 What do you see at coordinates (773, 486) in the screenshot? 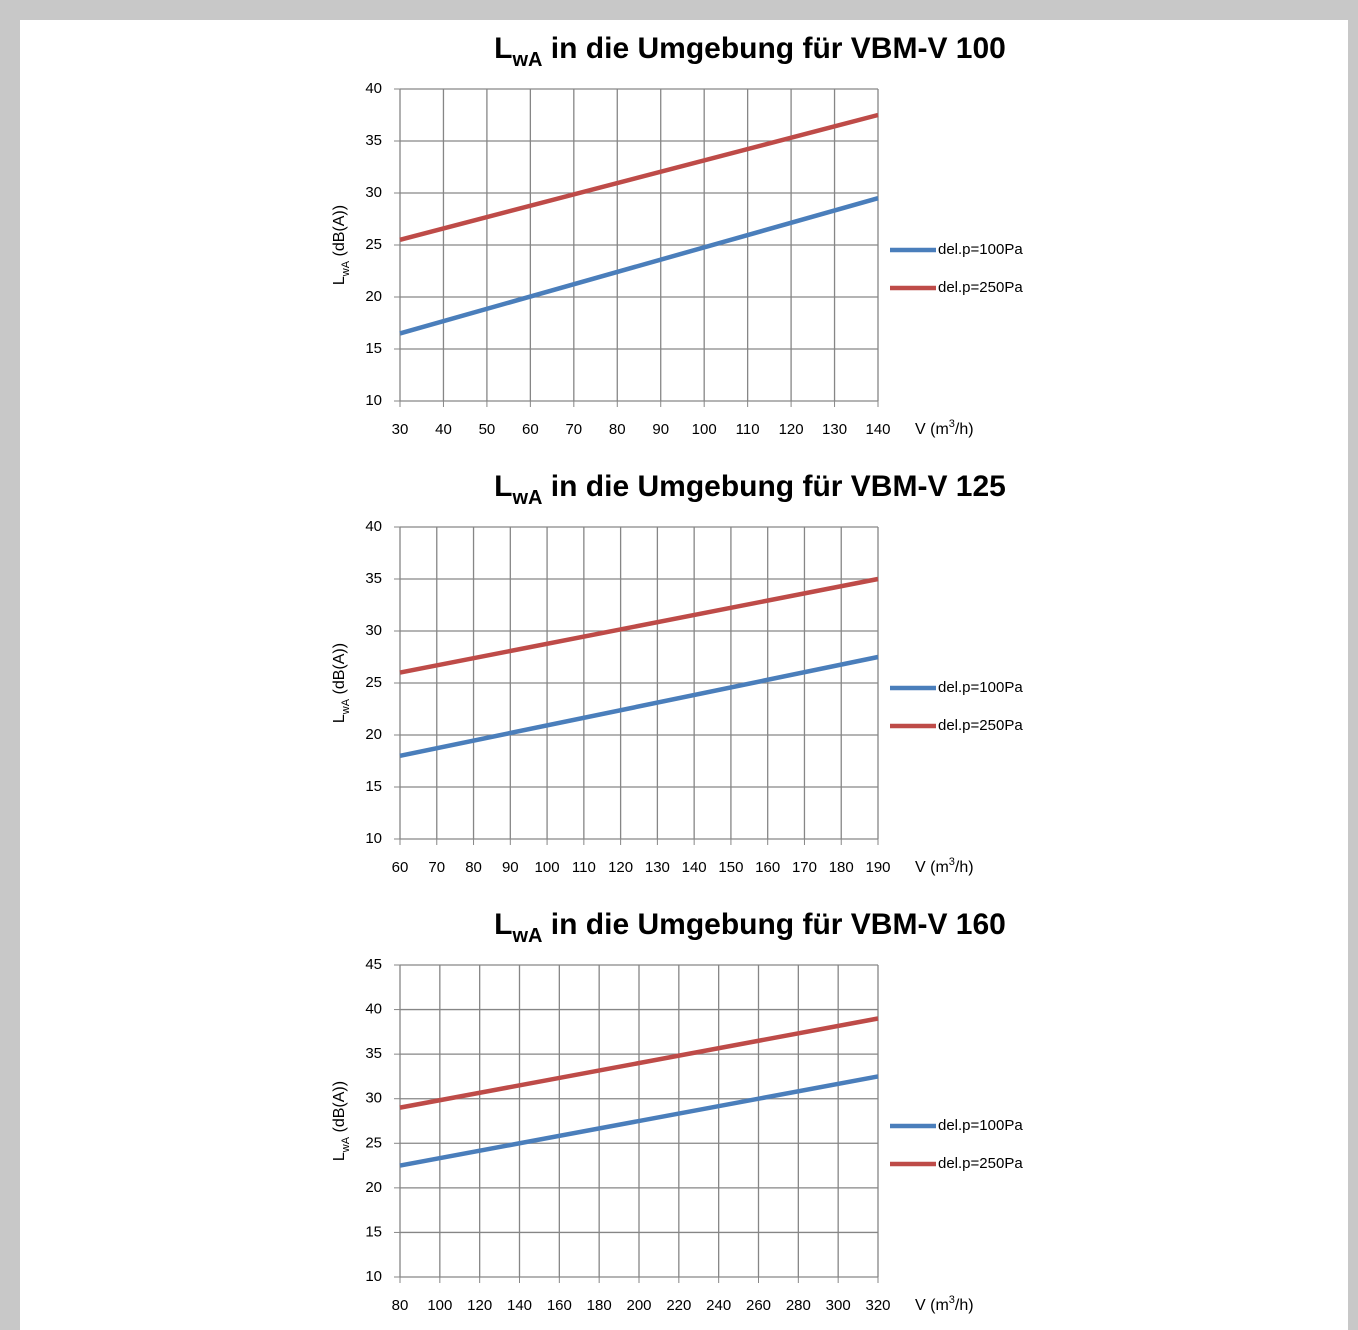
I see `chart-title-part: in die Umgebung für VBM-V 125` at bounding box center [773, 486].